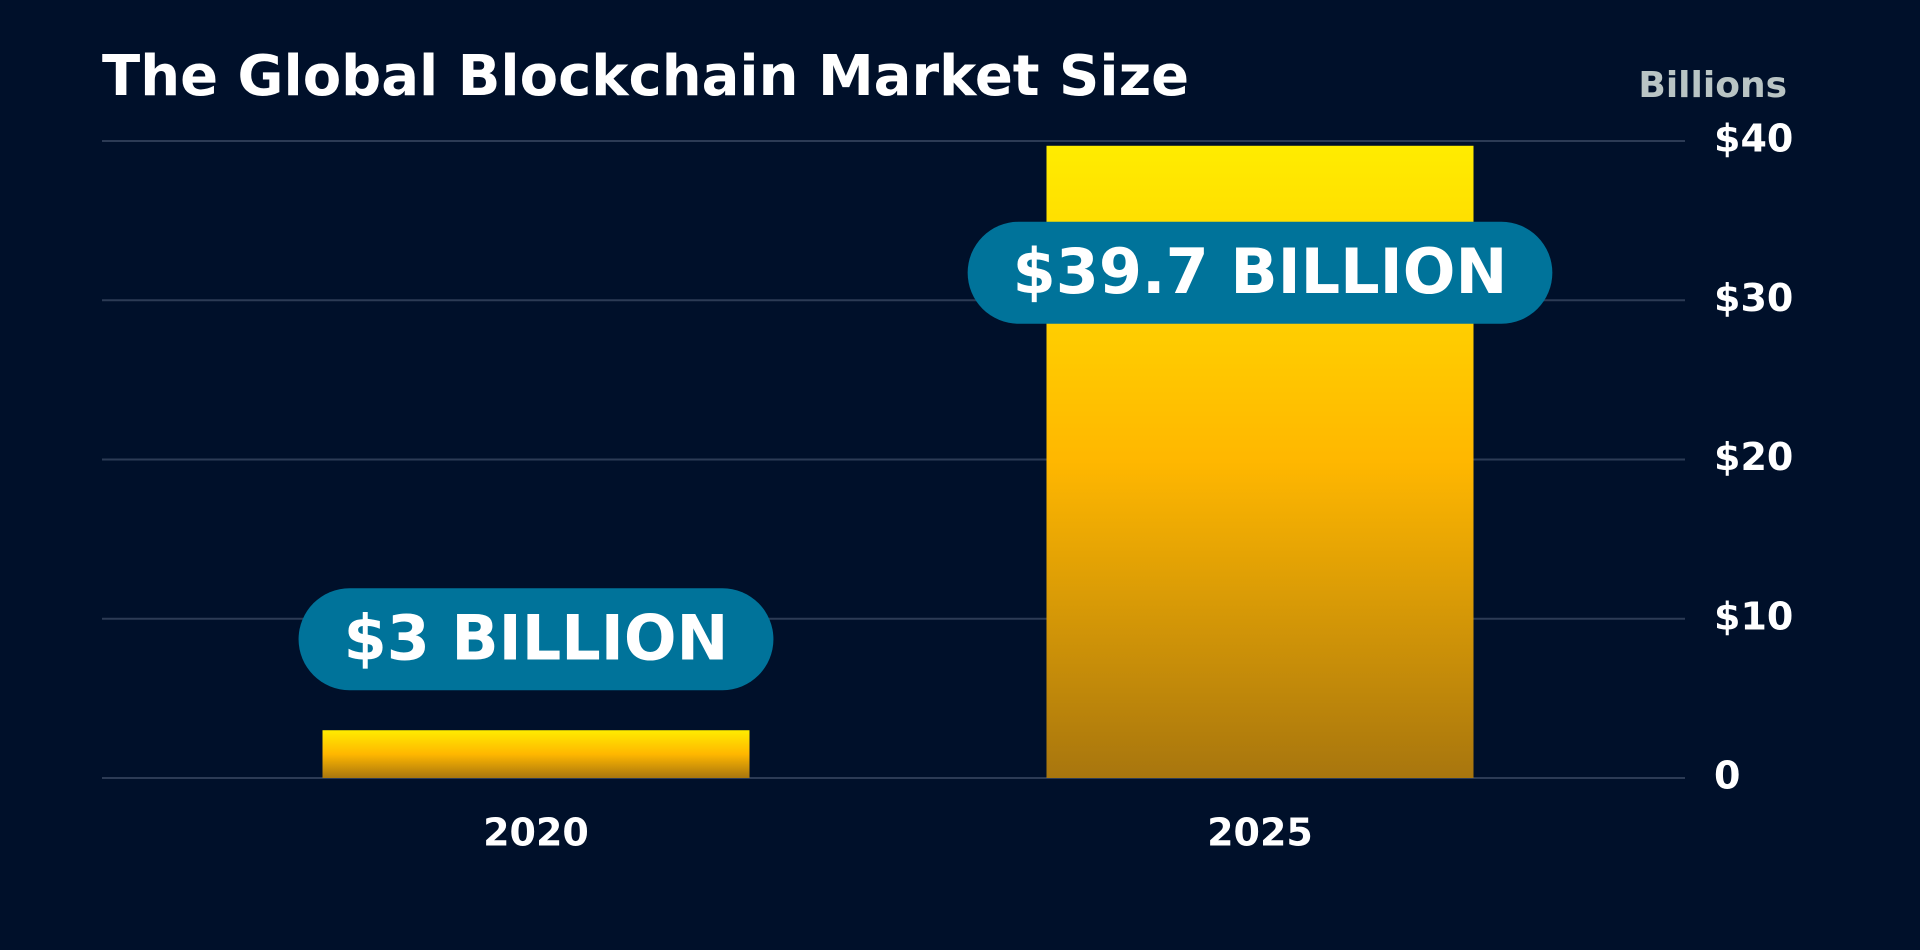 This screenshot has width=1920, height=950. What do you see at coordinates (1753, 616) in the screenshot?
I see `y-tick-label: $10` at bounding box center [1753, 616].